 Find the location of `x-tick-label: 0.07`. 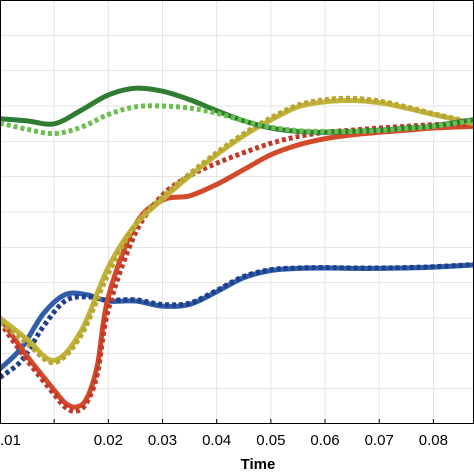

x-tick-label: 0.07 is located at coordinates (379, 440).